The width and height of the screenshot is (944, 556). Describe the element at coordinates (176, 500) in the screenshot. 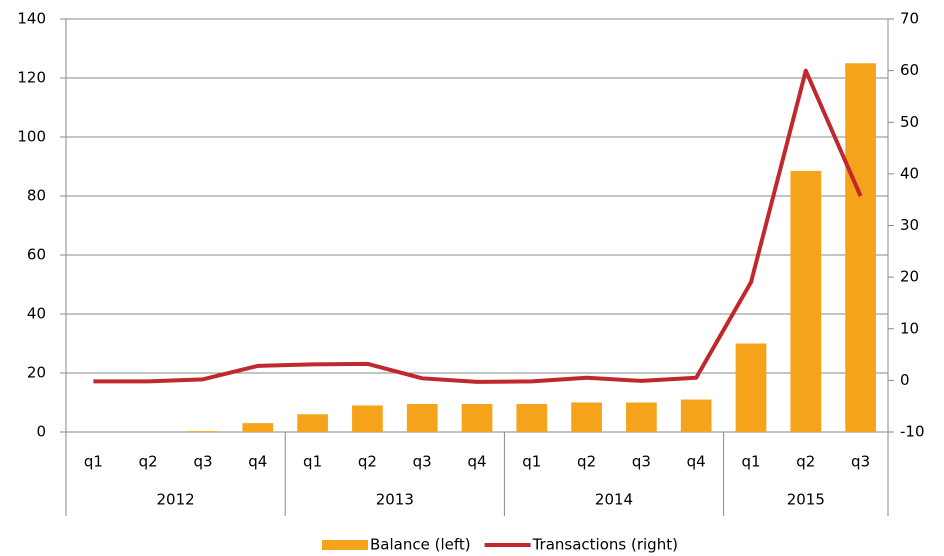

I see `group-label: 2012` at that location.